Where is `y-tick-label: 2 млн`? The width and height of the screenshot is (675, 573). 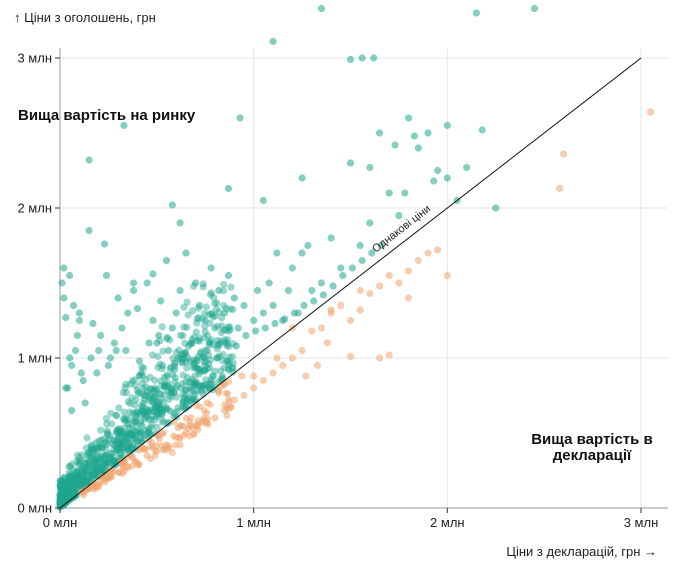
y-tick-label: 2 млн is located at coordinates (34, 208).